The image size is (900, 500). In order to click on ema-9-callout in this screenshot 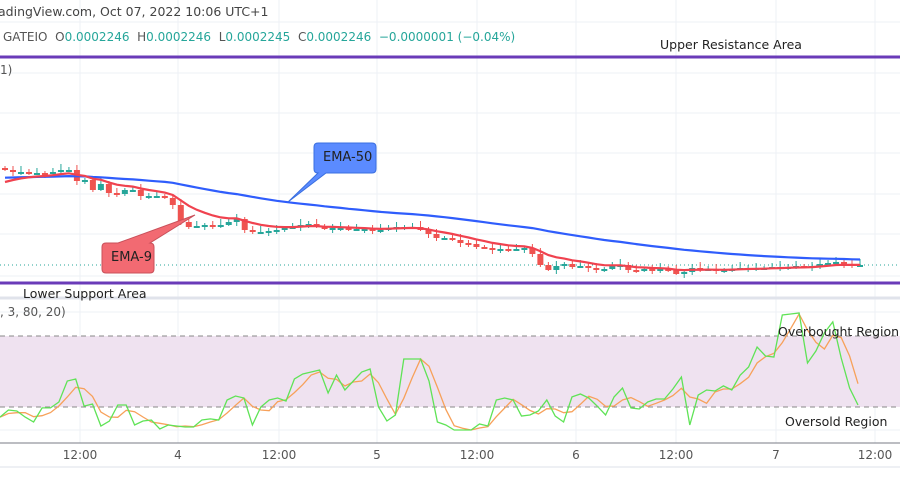, I will do `click(148, 244)`.